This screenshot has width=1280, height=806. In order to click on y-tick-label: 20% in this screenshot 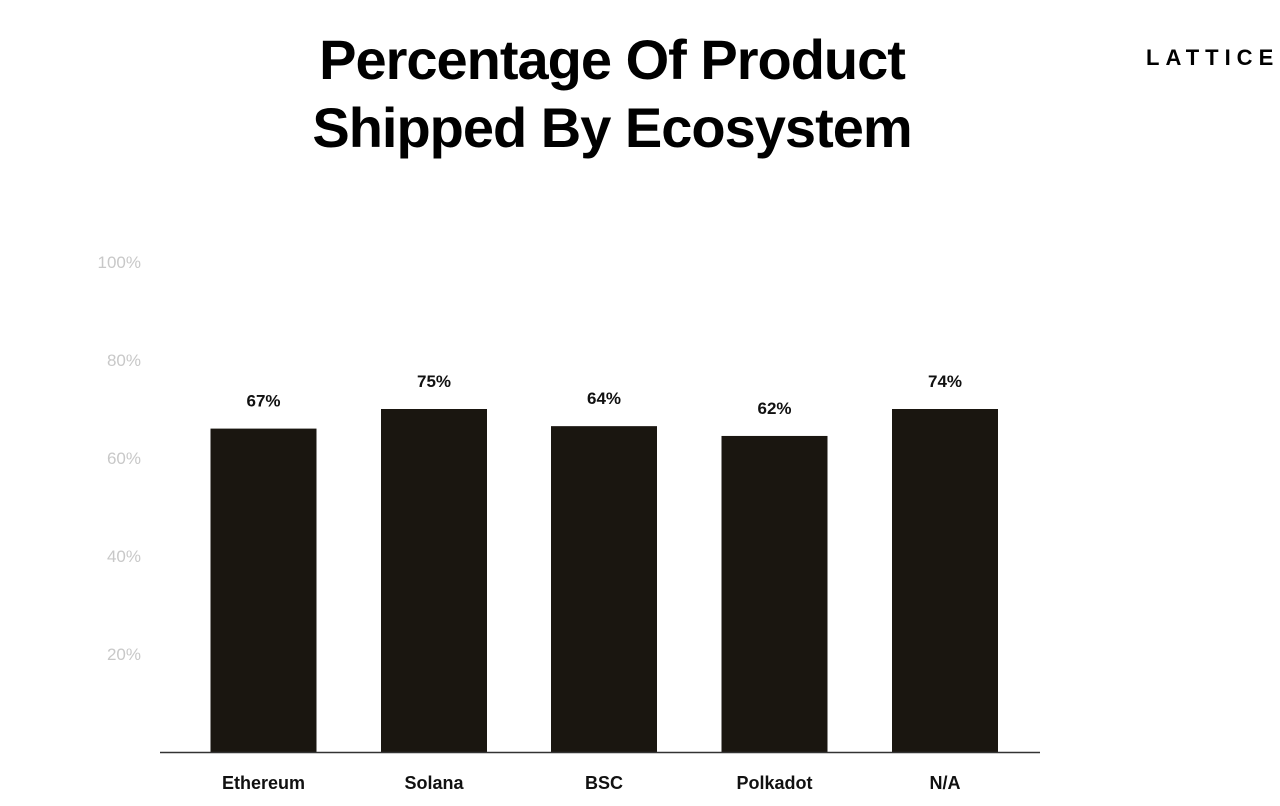, I will do `click(124, 654)`.